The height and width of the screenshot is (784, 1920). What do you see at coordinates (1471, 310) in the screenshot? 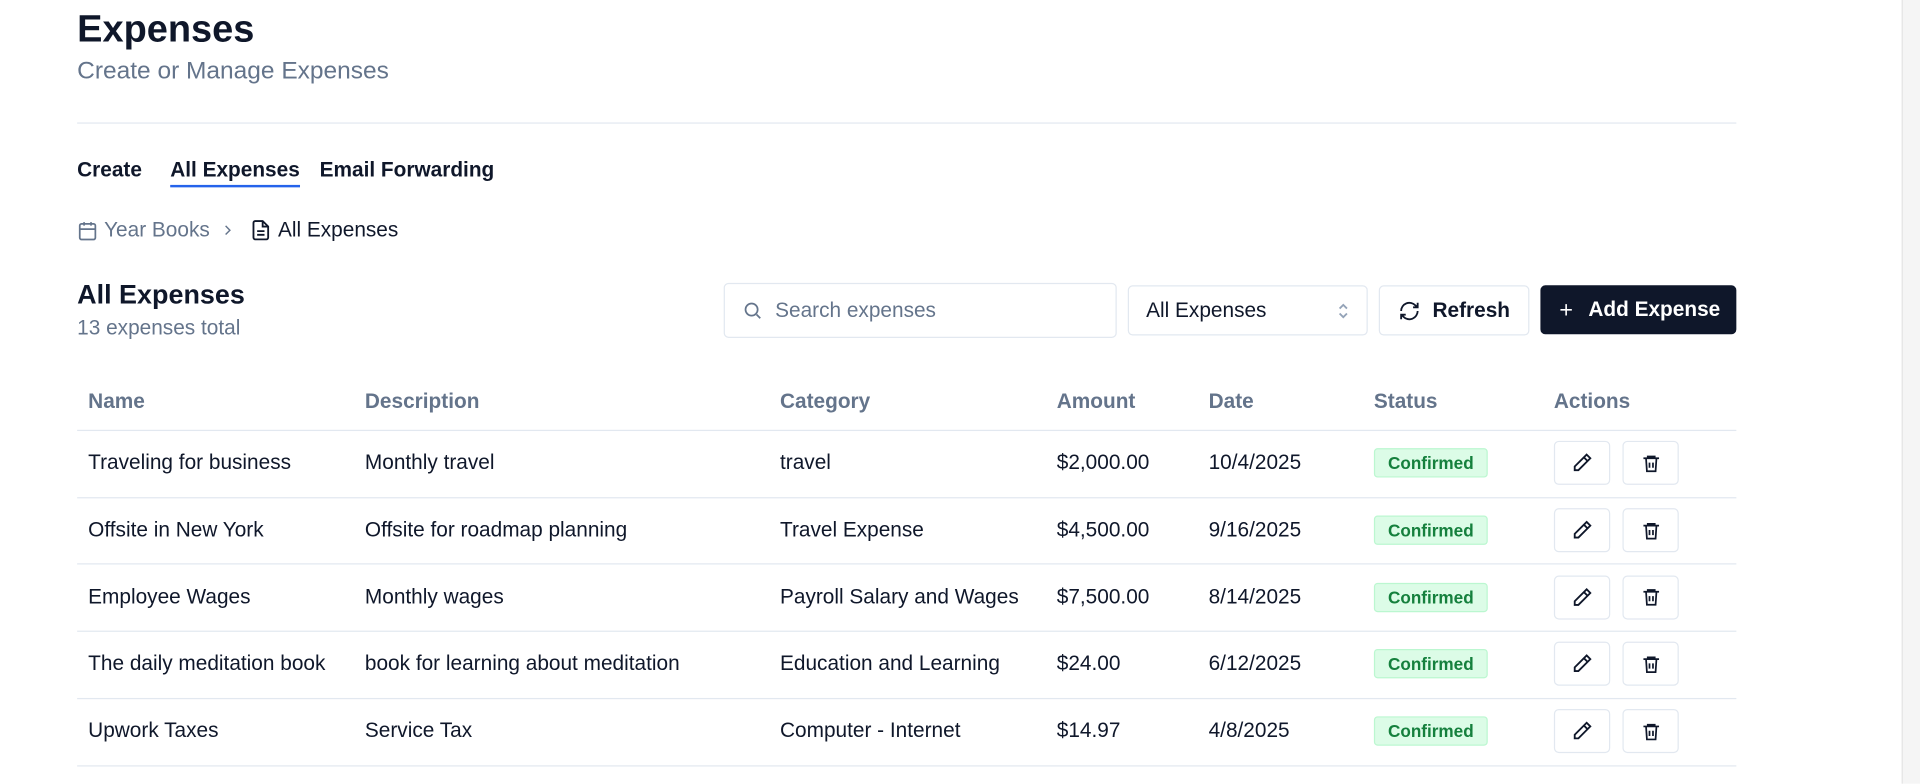
I see `refresh-label: Refresh` at bounding box center [1471, 310].